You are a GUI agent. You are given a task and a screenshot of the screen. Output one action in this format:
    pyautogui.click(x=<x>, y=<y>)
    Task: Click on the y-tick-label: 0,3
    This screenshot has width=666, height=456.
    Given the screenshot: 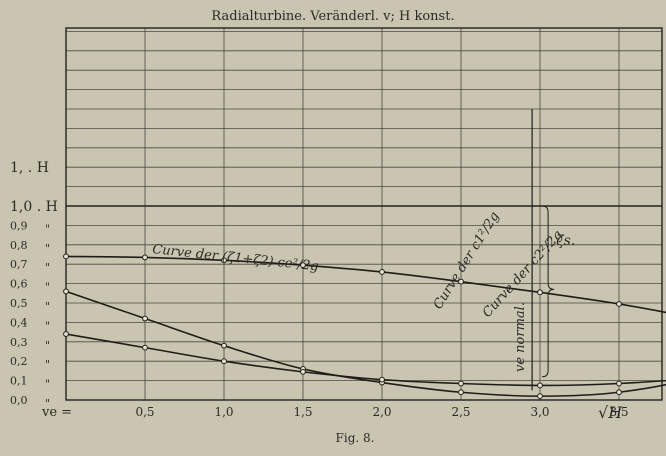 What is the action you would take?
    pyautogui.click(x=19, y=342)
    